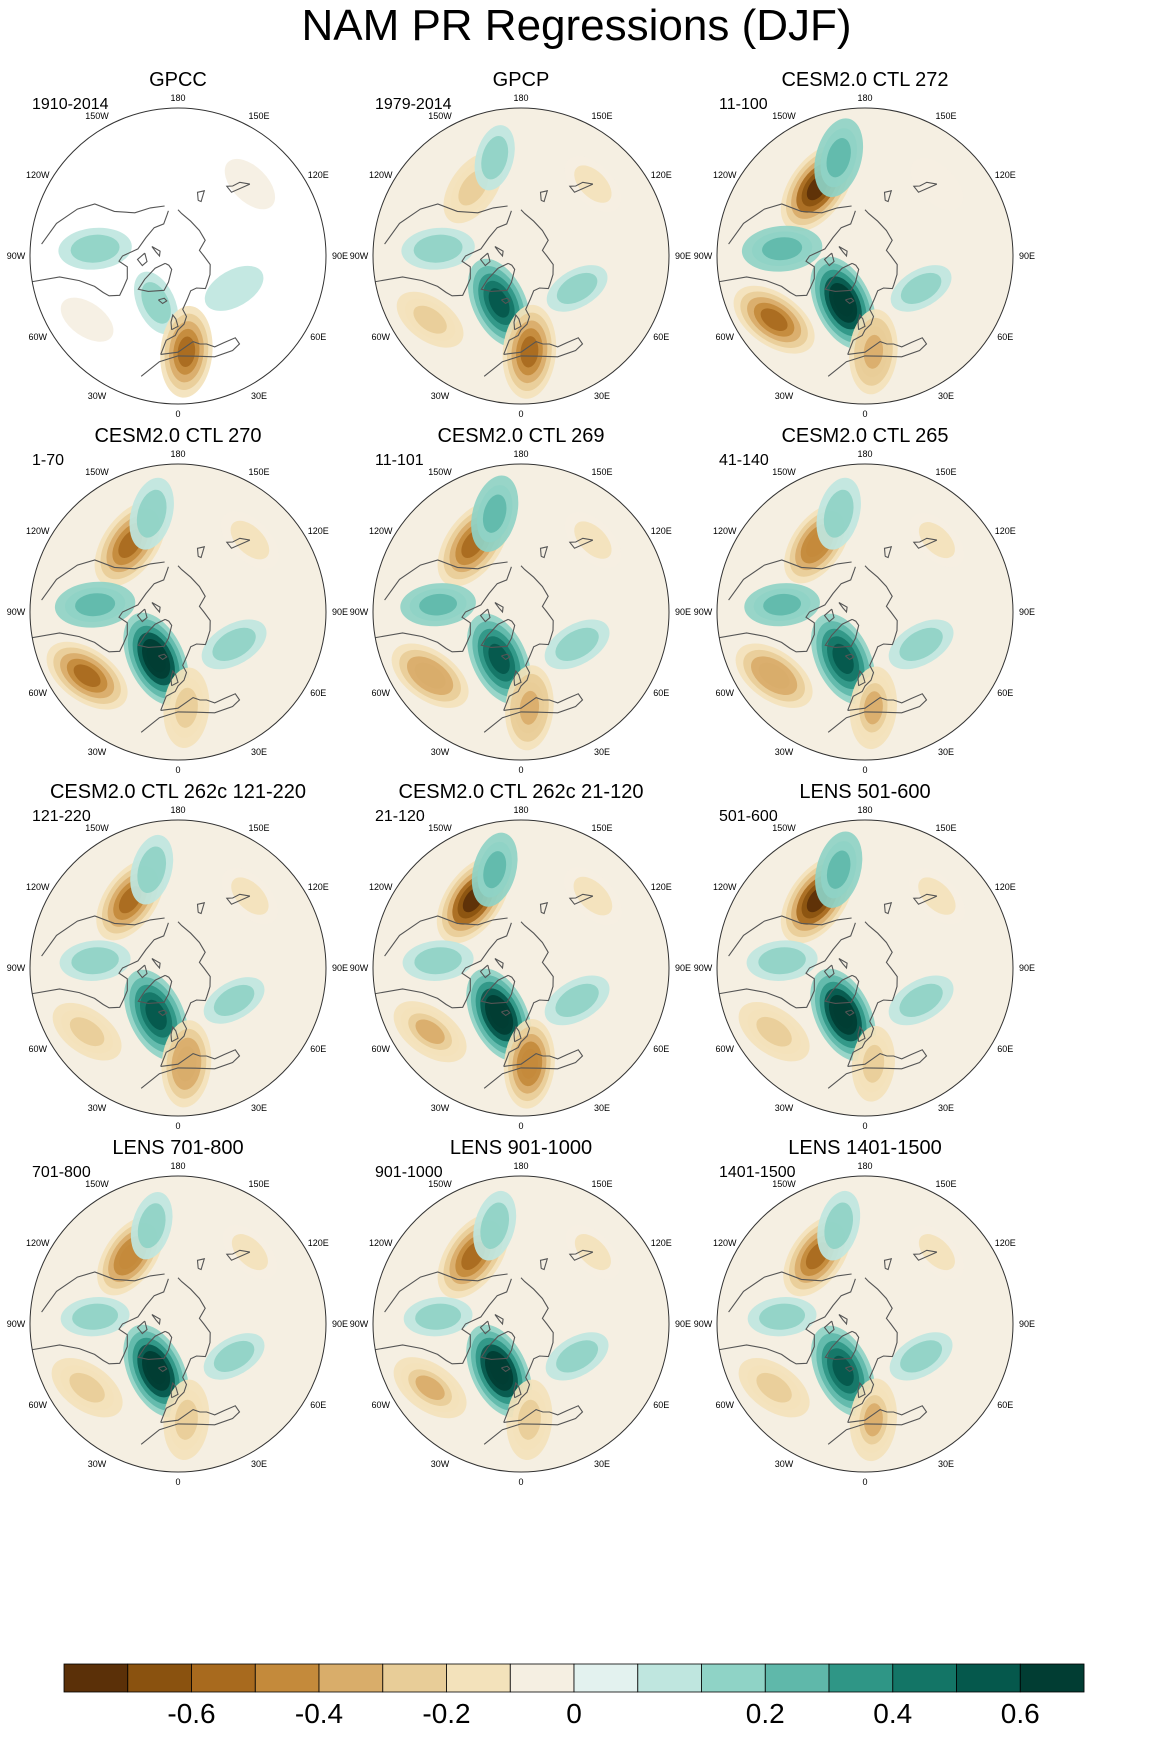 The image size is (1153, 1738). What do you see at coordinates (865, 436) in the screenshot?
I see `panel-title: CESM2.0 CTL 265` at bounding box center [865, 436].